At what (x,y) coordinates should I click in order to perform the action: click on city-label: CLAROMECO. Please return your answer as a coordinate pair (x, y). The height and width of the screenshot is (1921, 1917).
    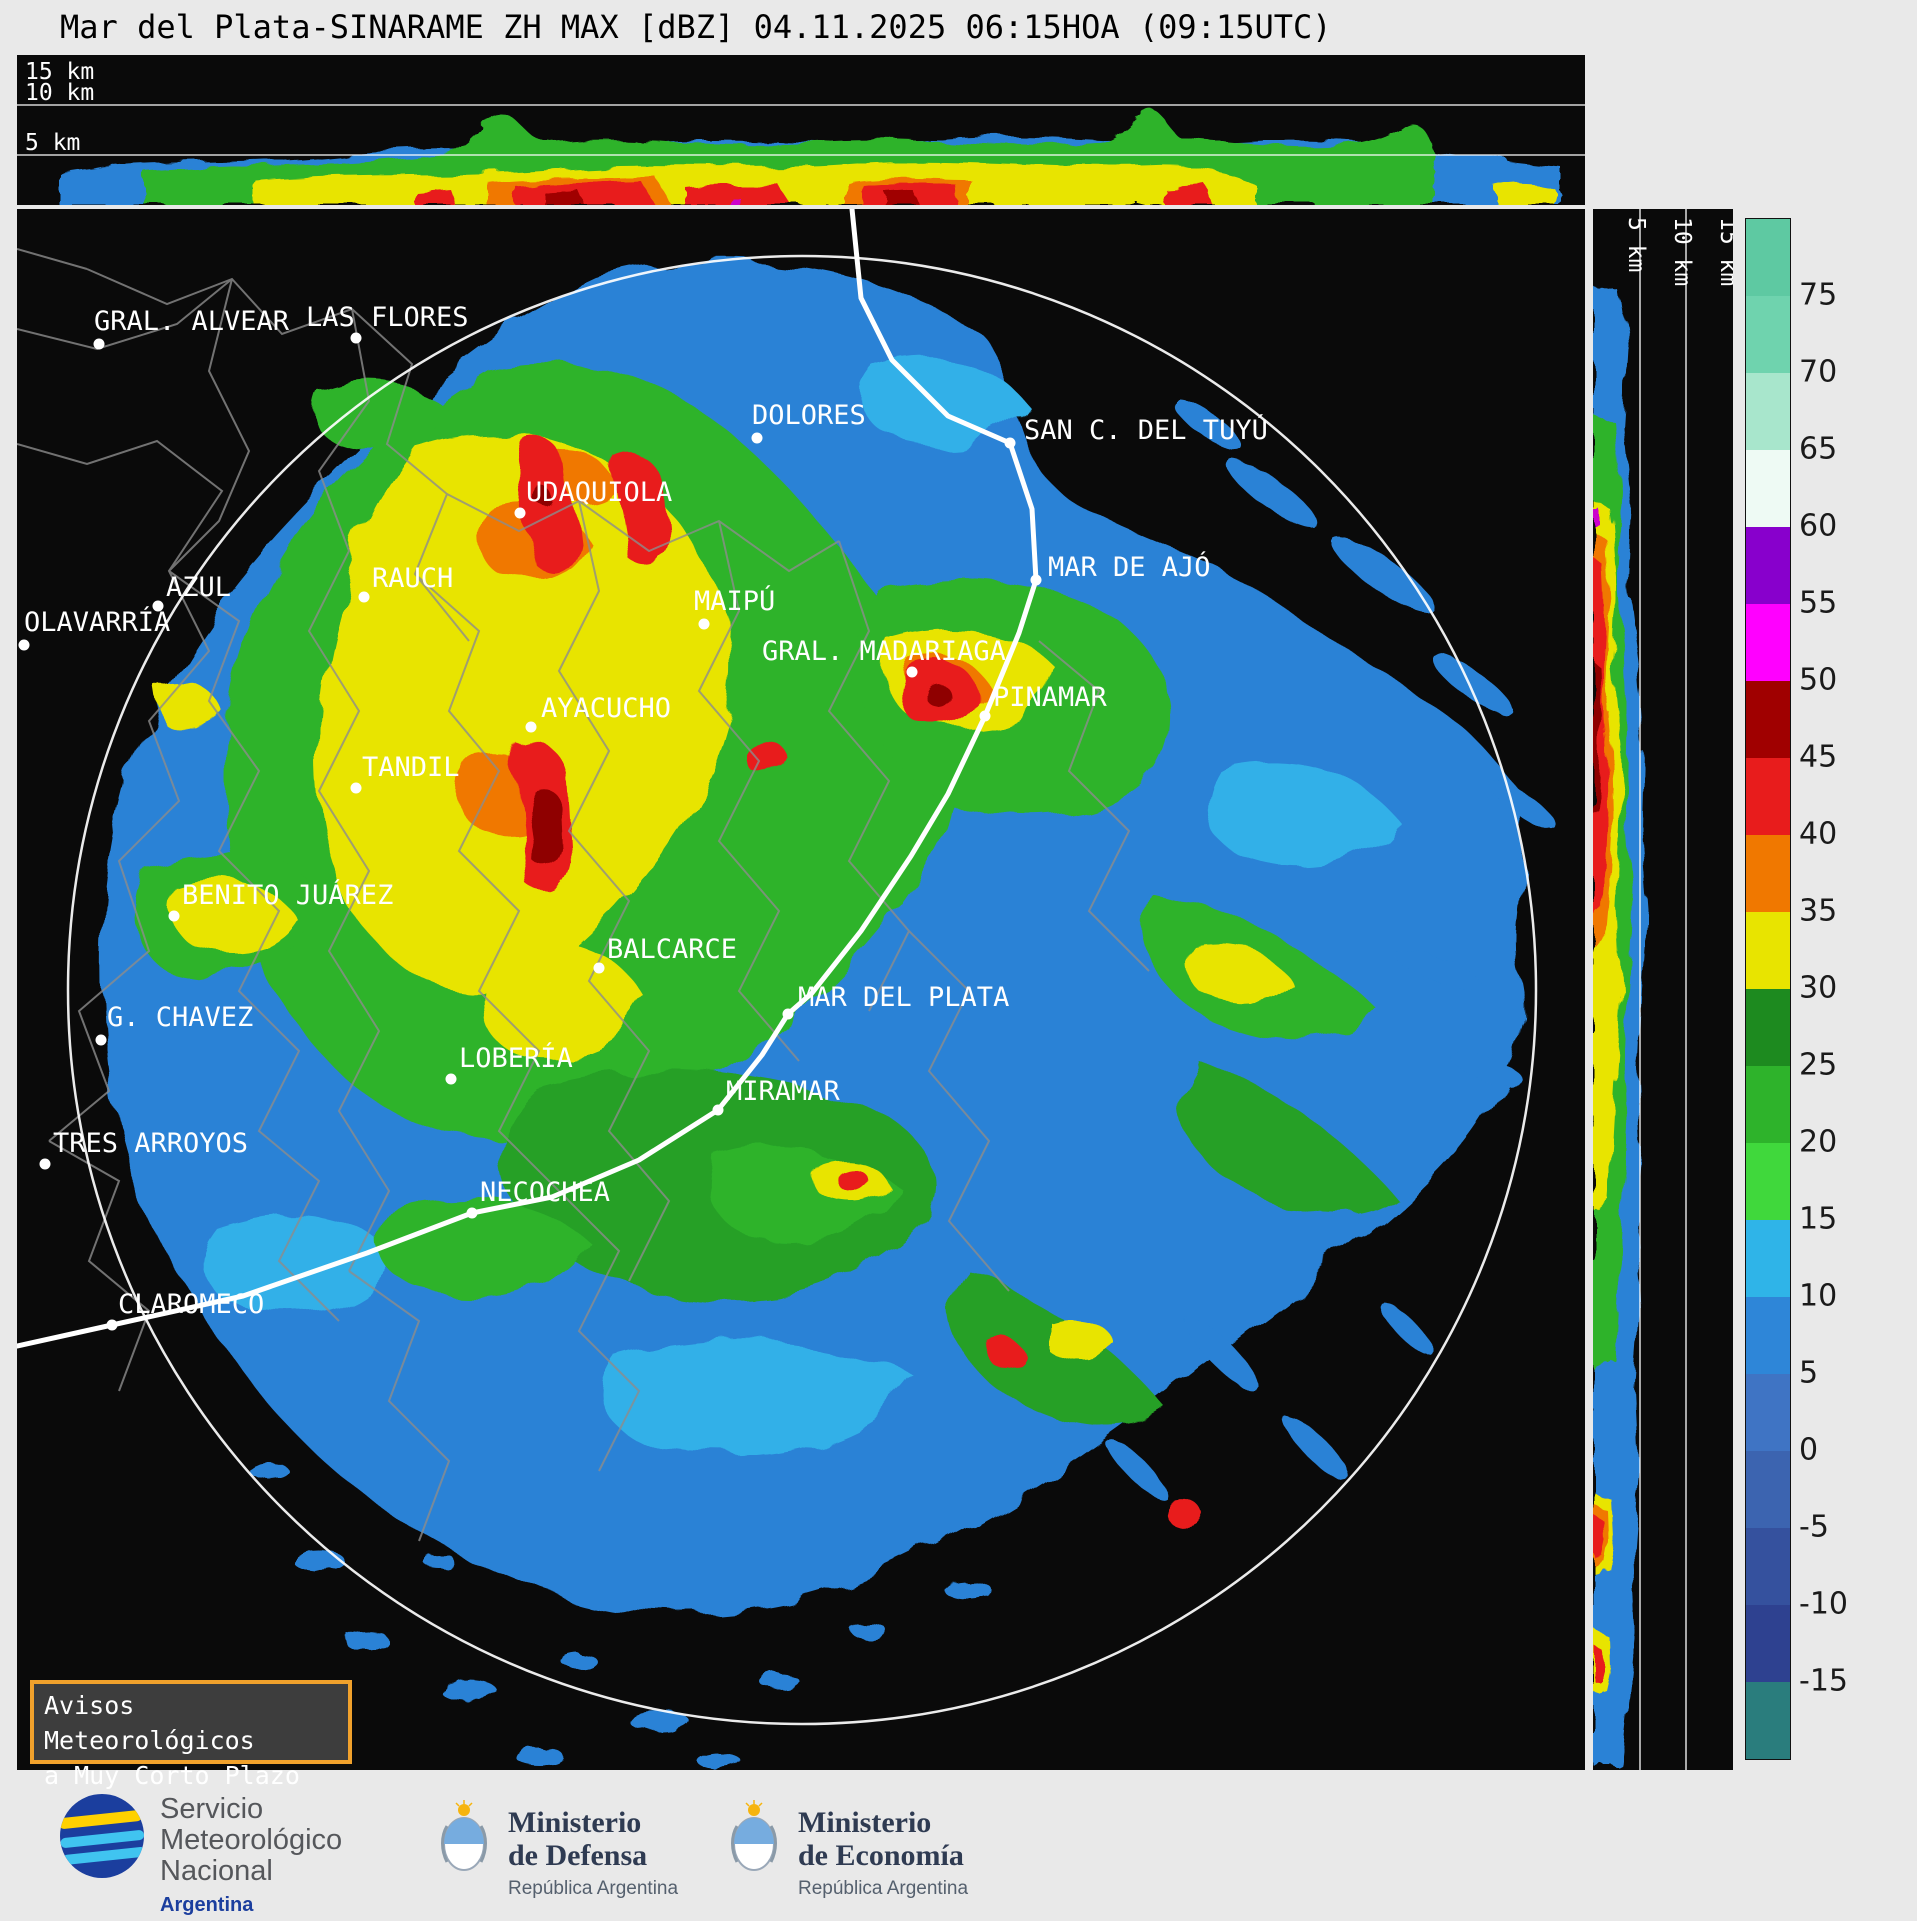
    Looking at the image, I should click on (191, 1304).